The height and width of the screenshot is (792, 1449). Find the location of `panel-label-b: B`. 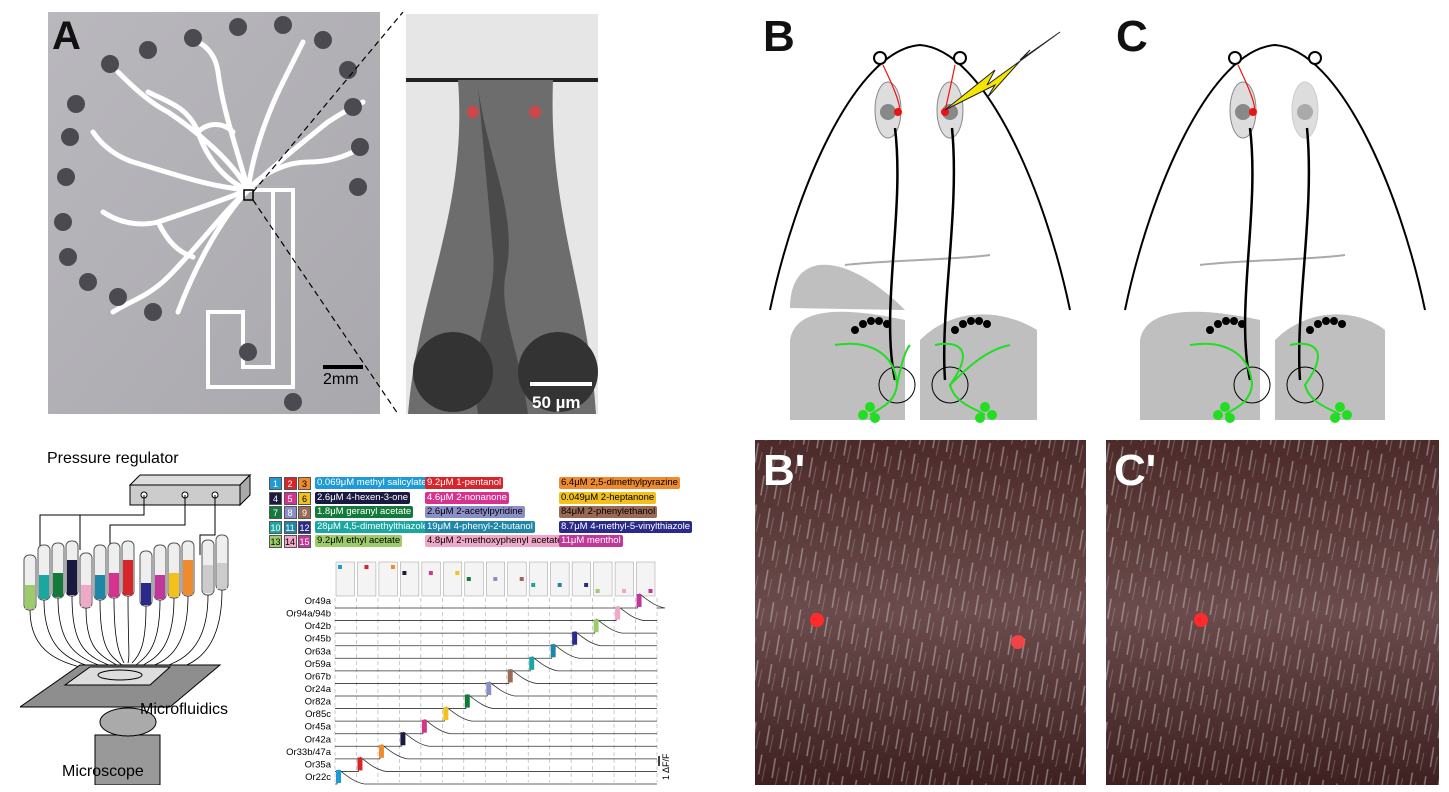

panel-label-b: B is located at coordinates (779, 36).